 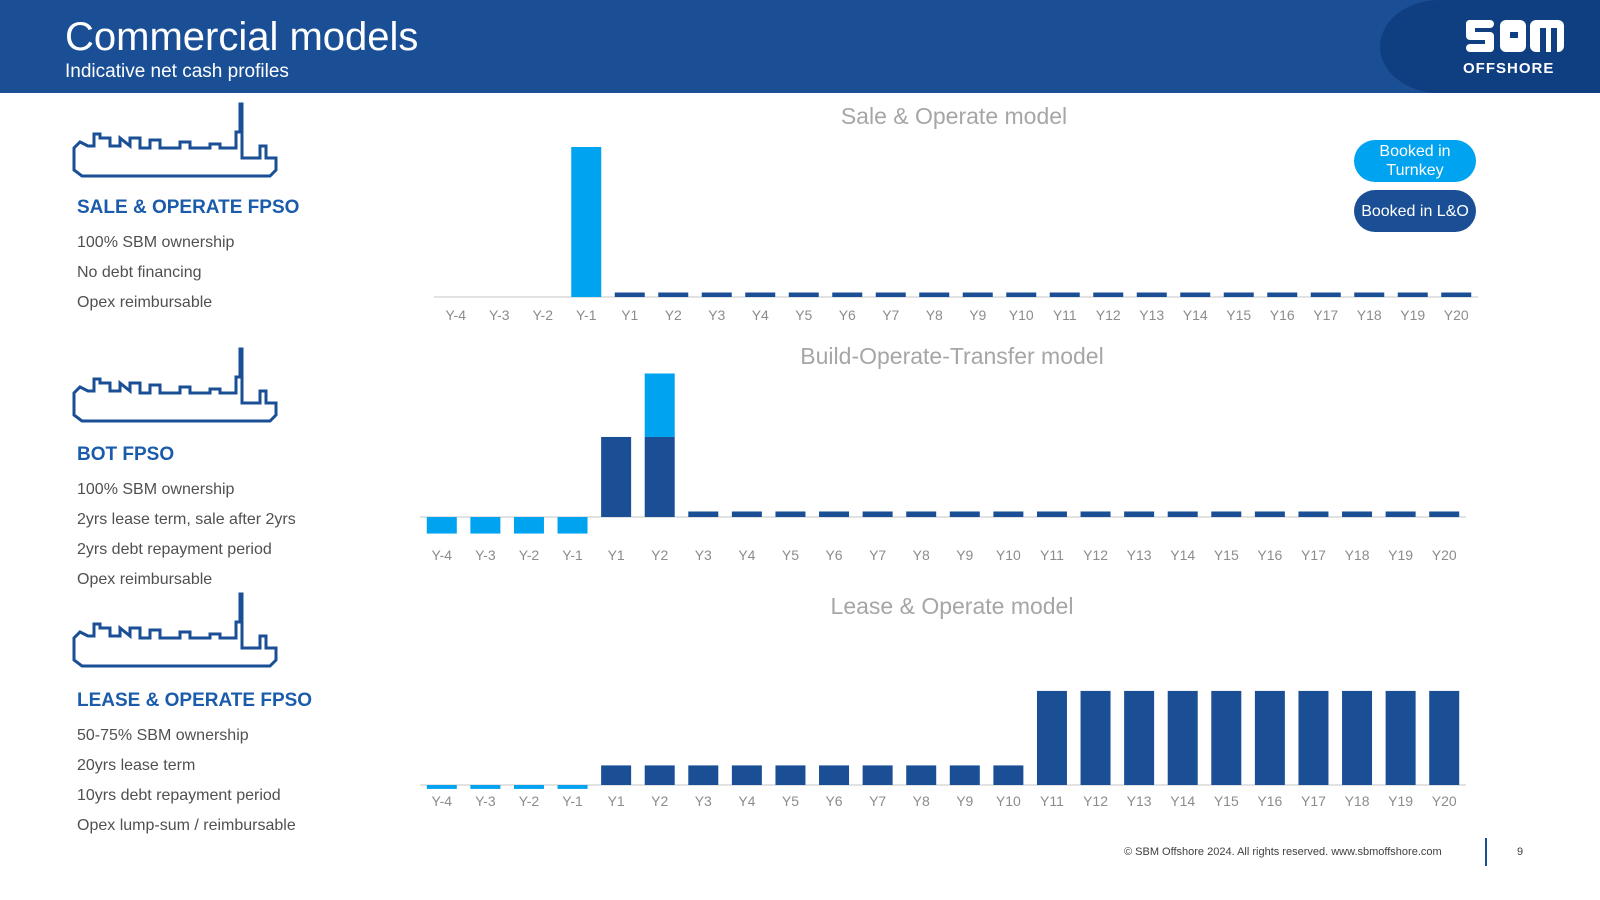 What do you see at coordinates (1415, 161) in the screenshot?
I see `legend-turnkey: Booked in Turnkey` at bounding box center [1415, 161].